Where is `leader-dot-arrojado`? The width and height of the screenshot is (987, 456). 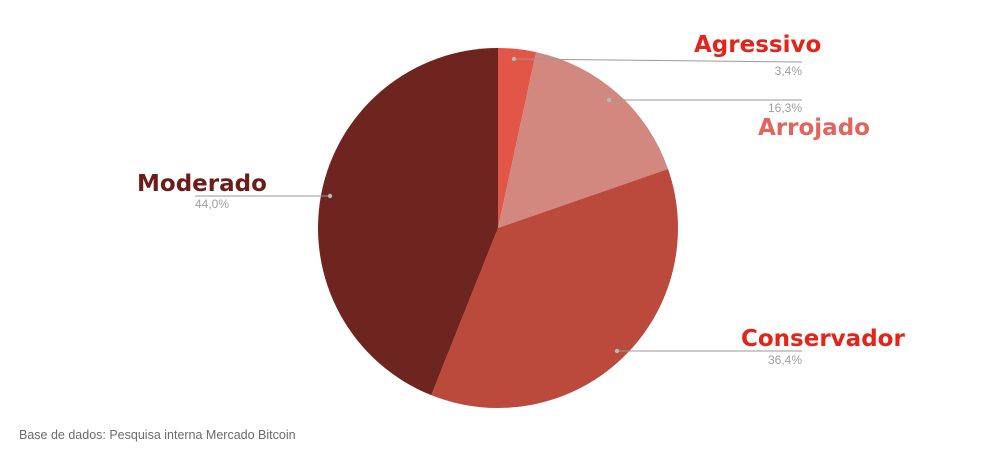 leader-dot-arrojado is located at coordinates (609, 100).